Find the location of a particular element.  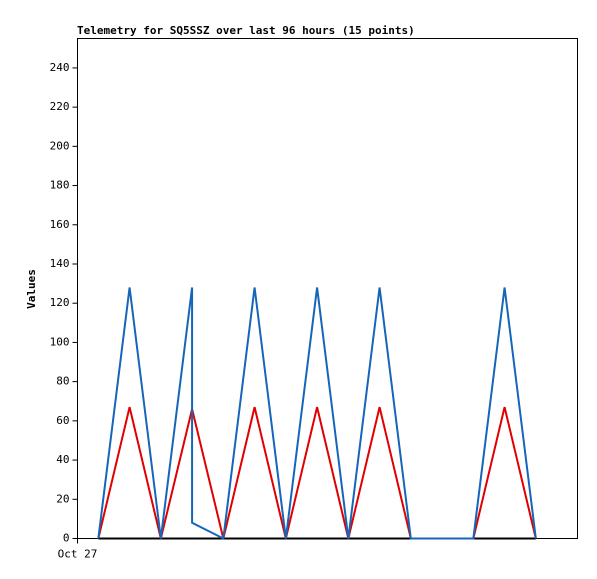

y-tick-label: 100 is located at coordinates (60, 341).